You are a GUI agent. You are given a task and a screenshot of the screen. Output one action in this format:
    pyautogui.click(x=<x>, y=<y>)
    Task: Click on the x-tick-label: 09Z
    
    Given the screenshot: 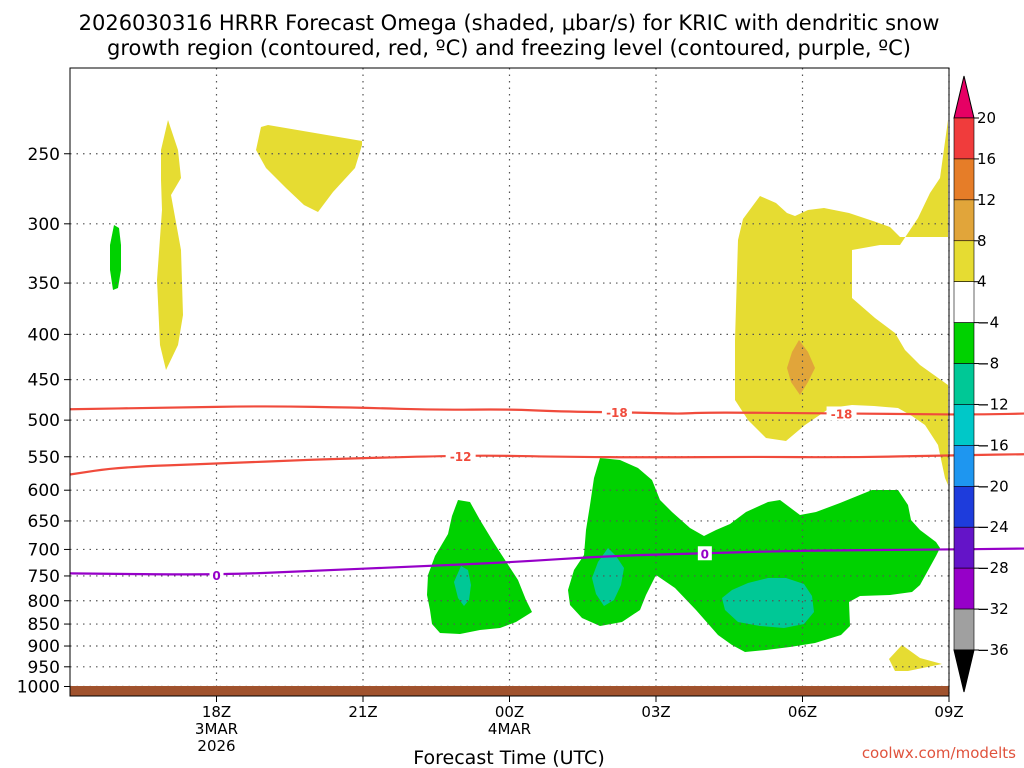 What is the action you would take?
    pyautogui.click(x=948, y=712)
    